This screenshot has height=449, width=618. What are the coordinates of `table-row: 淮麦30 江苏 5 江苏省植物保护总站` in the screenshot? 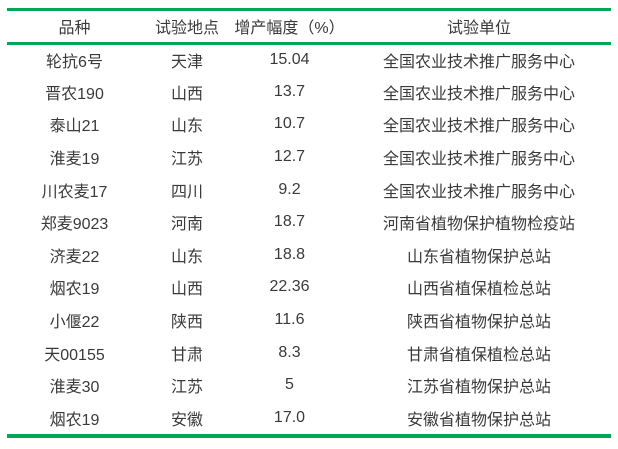 It's located at (309, 385).